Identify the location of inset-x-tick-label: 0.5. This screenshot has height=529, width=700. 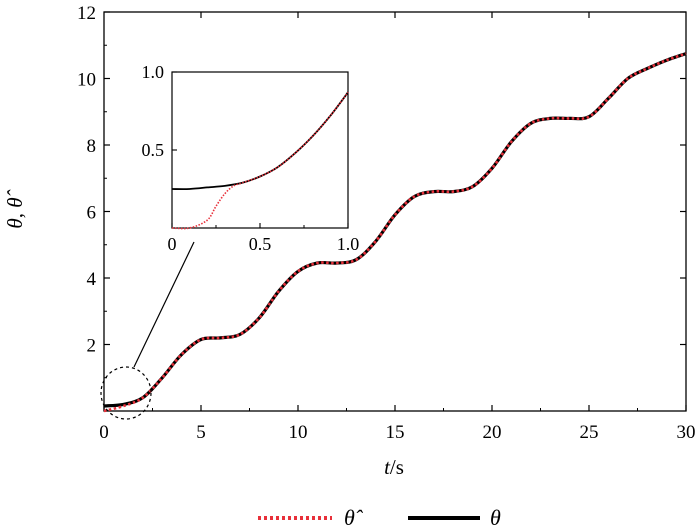
(260, 244).